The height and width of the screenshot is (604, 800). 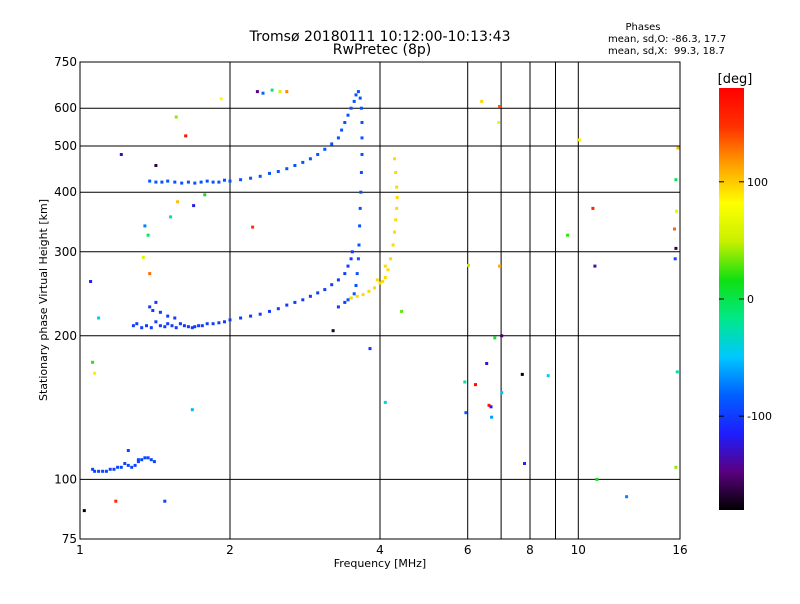 I want to click on x-axis-label: Frequency [MHz], so click(x=380, y=563).